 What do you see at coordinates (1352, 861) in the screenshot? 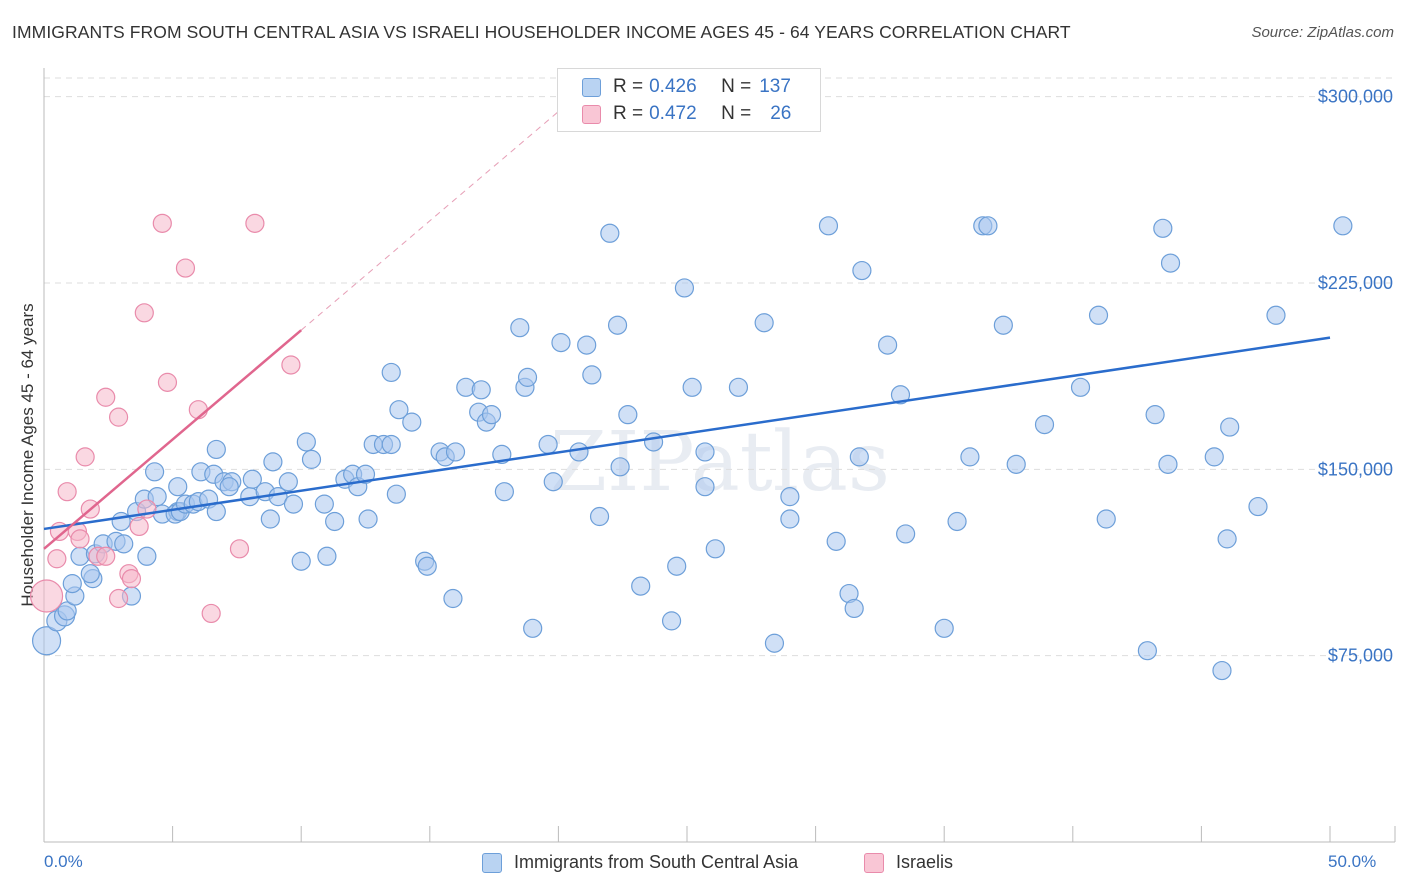
I see `x-tick-label-max: 50.0%` at bounding box center [1352, 861].